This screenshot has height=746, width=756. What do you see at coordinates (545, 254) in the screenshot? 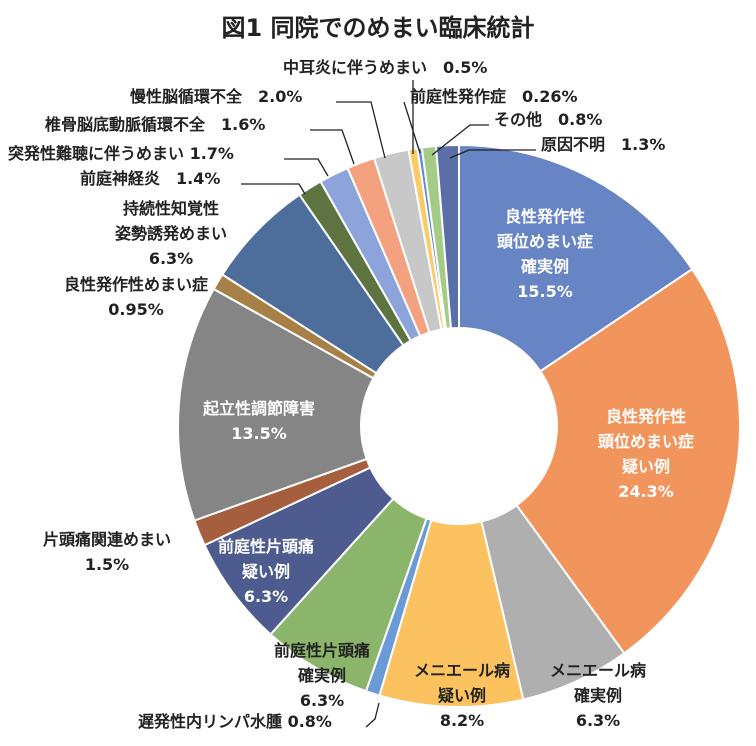
I see `slice-label-0: 良性発作性頭位めまい症確実例 15.5%` at bounding box center [545, 254].